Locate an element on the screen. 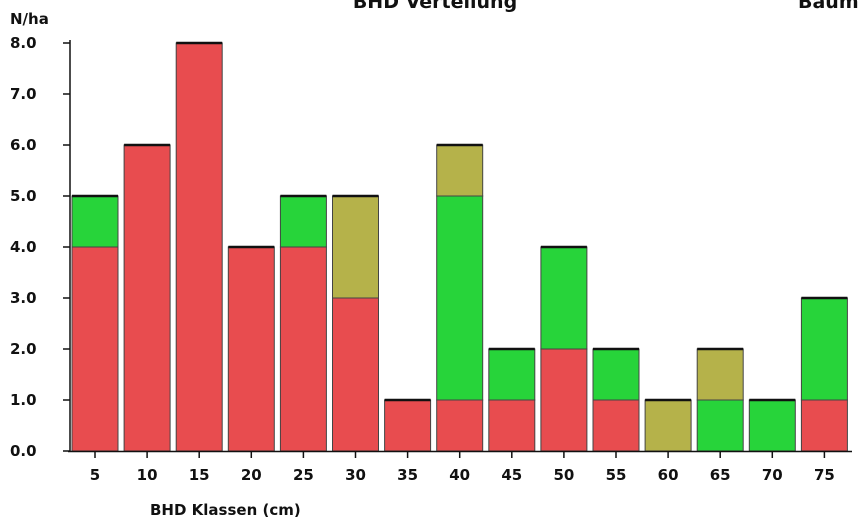 Image resolution: width=860 pixels, height=523 pixels. x-tick-label: 55 is located at coordinates (616, 475).